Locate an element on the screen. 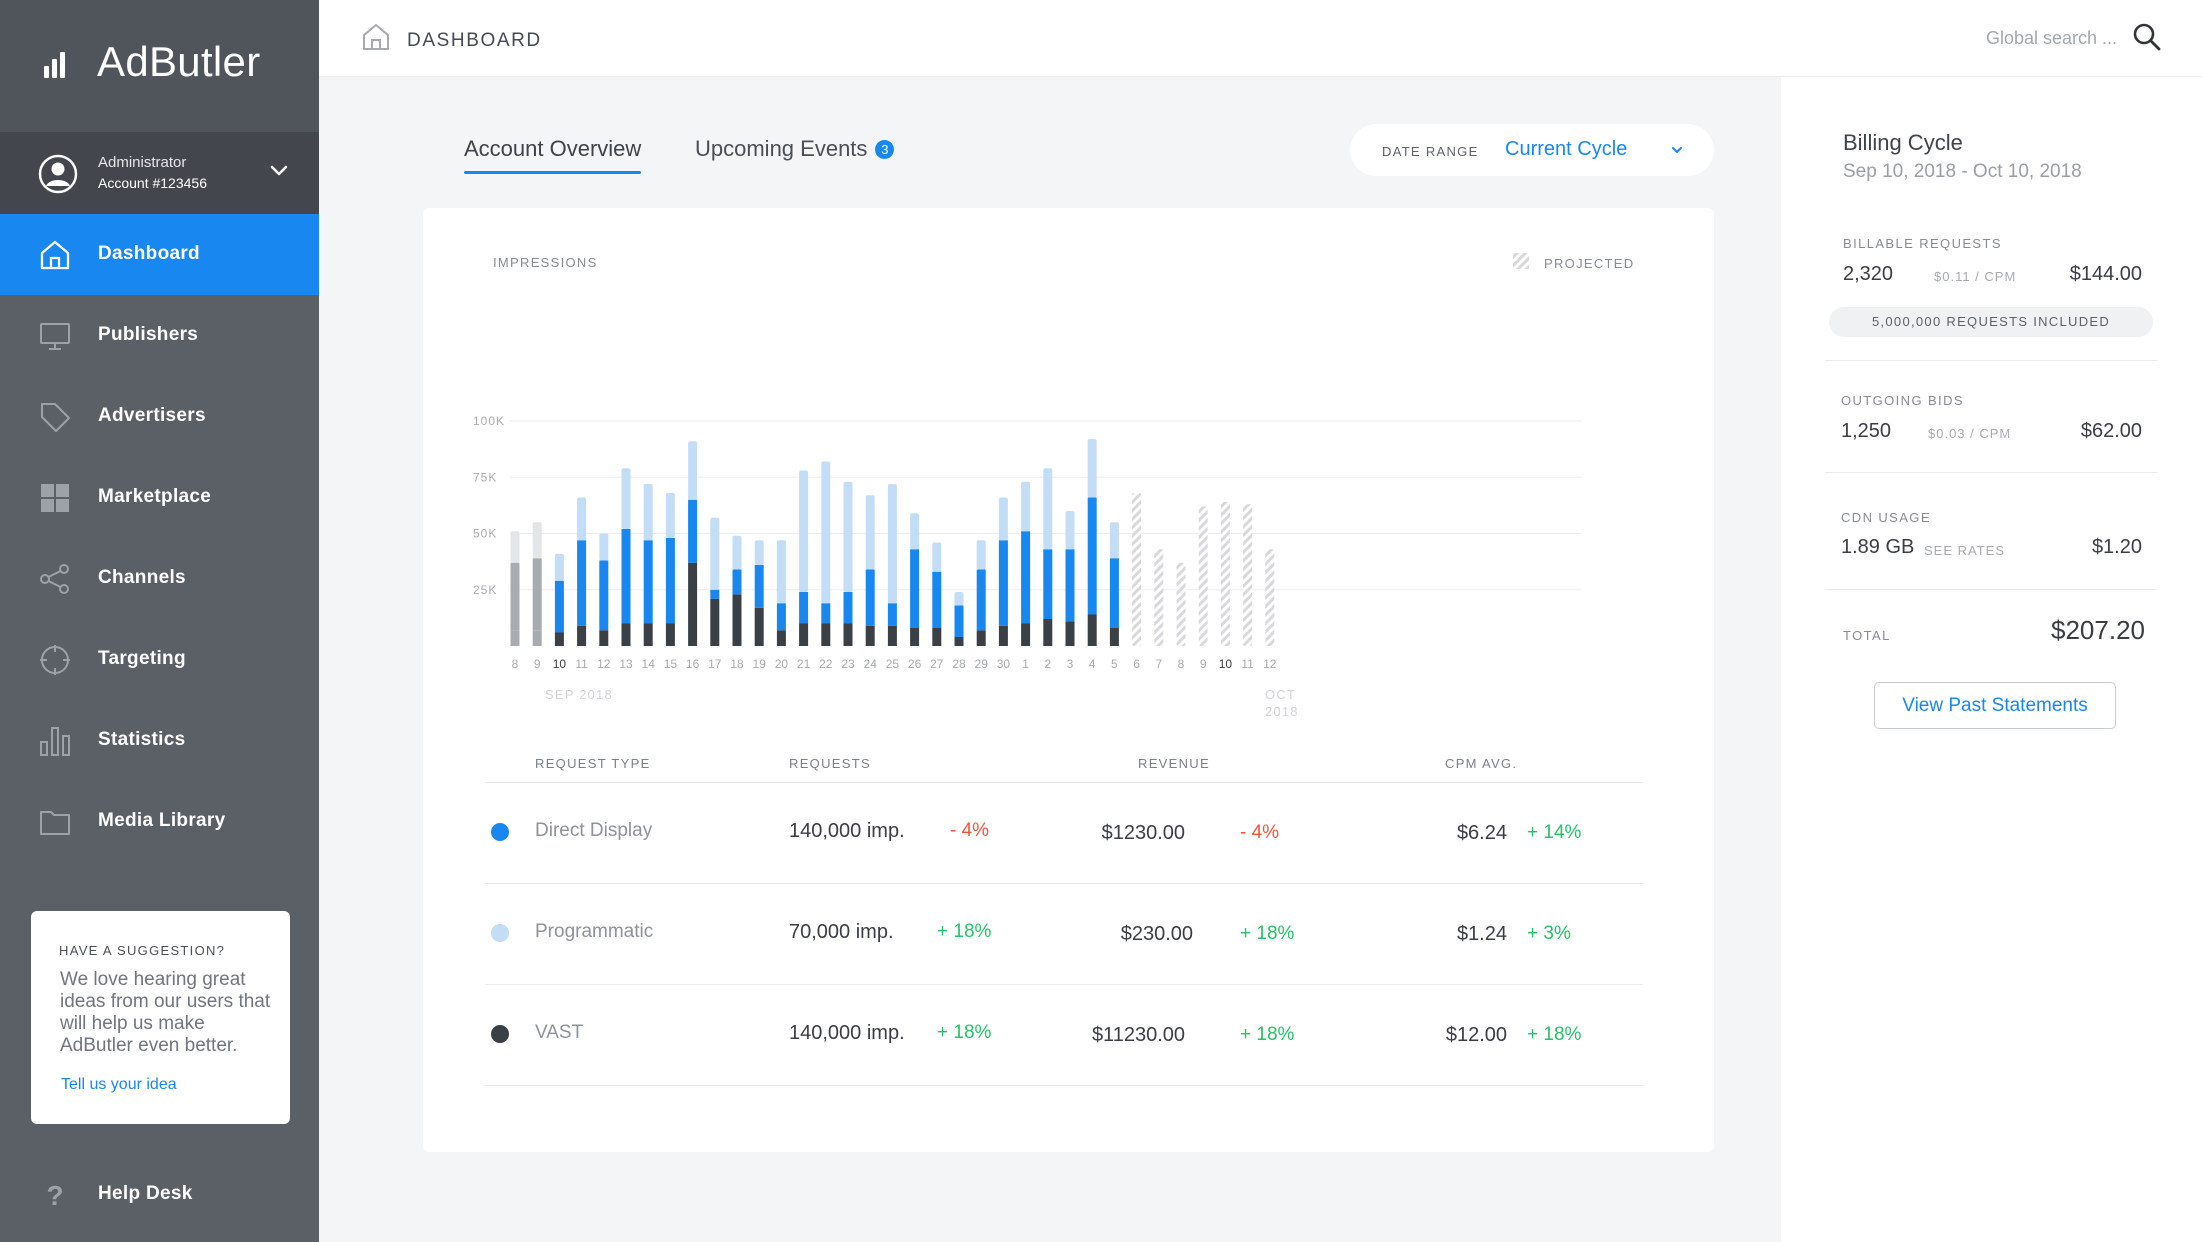 The height and width of the screenshot is (1242, 2202). logo-icon is located at coordinates (57, 65).